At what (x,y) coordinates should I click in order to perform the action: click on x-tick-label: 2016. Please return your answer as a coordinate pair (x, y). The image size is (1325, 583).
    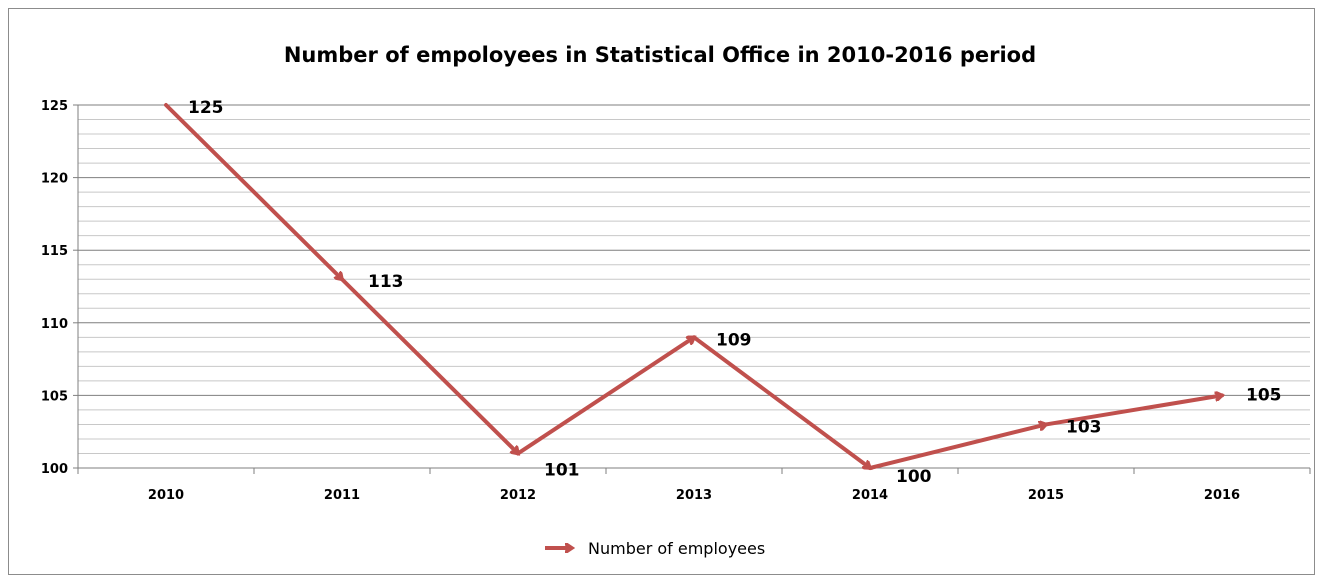
    Looking at the image, I should click on (1222, 495).